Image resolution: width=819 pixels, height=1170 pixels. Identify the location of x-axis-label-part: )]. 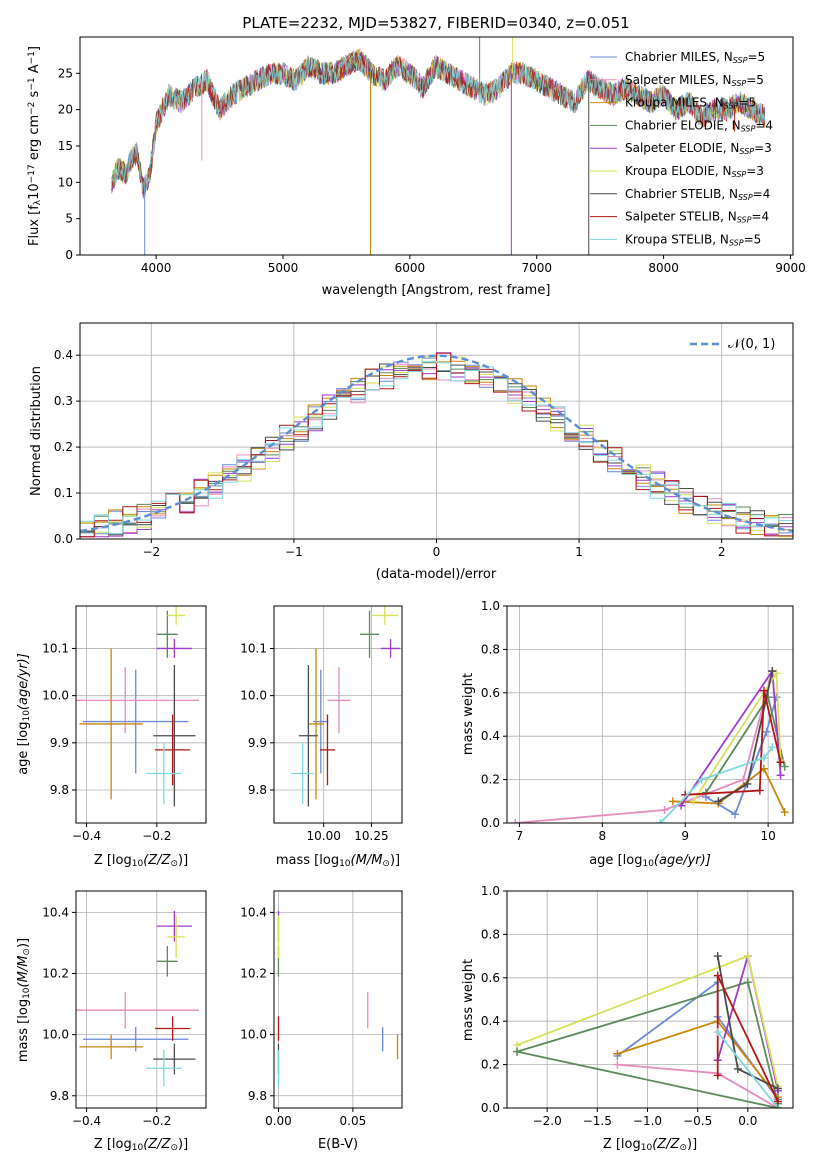
(183, 860).